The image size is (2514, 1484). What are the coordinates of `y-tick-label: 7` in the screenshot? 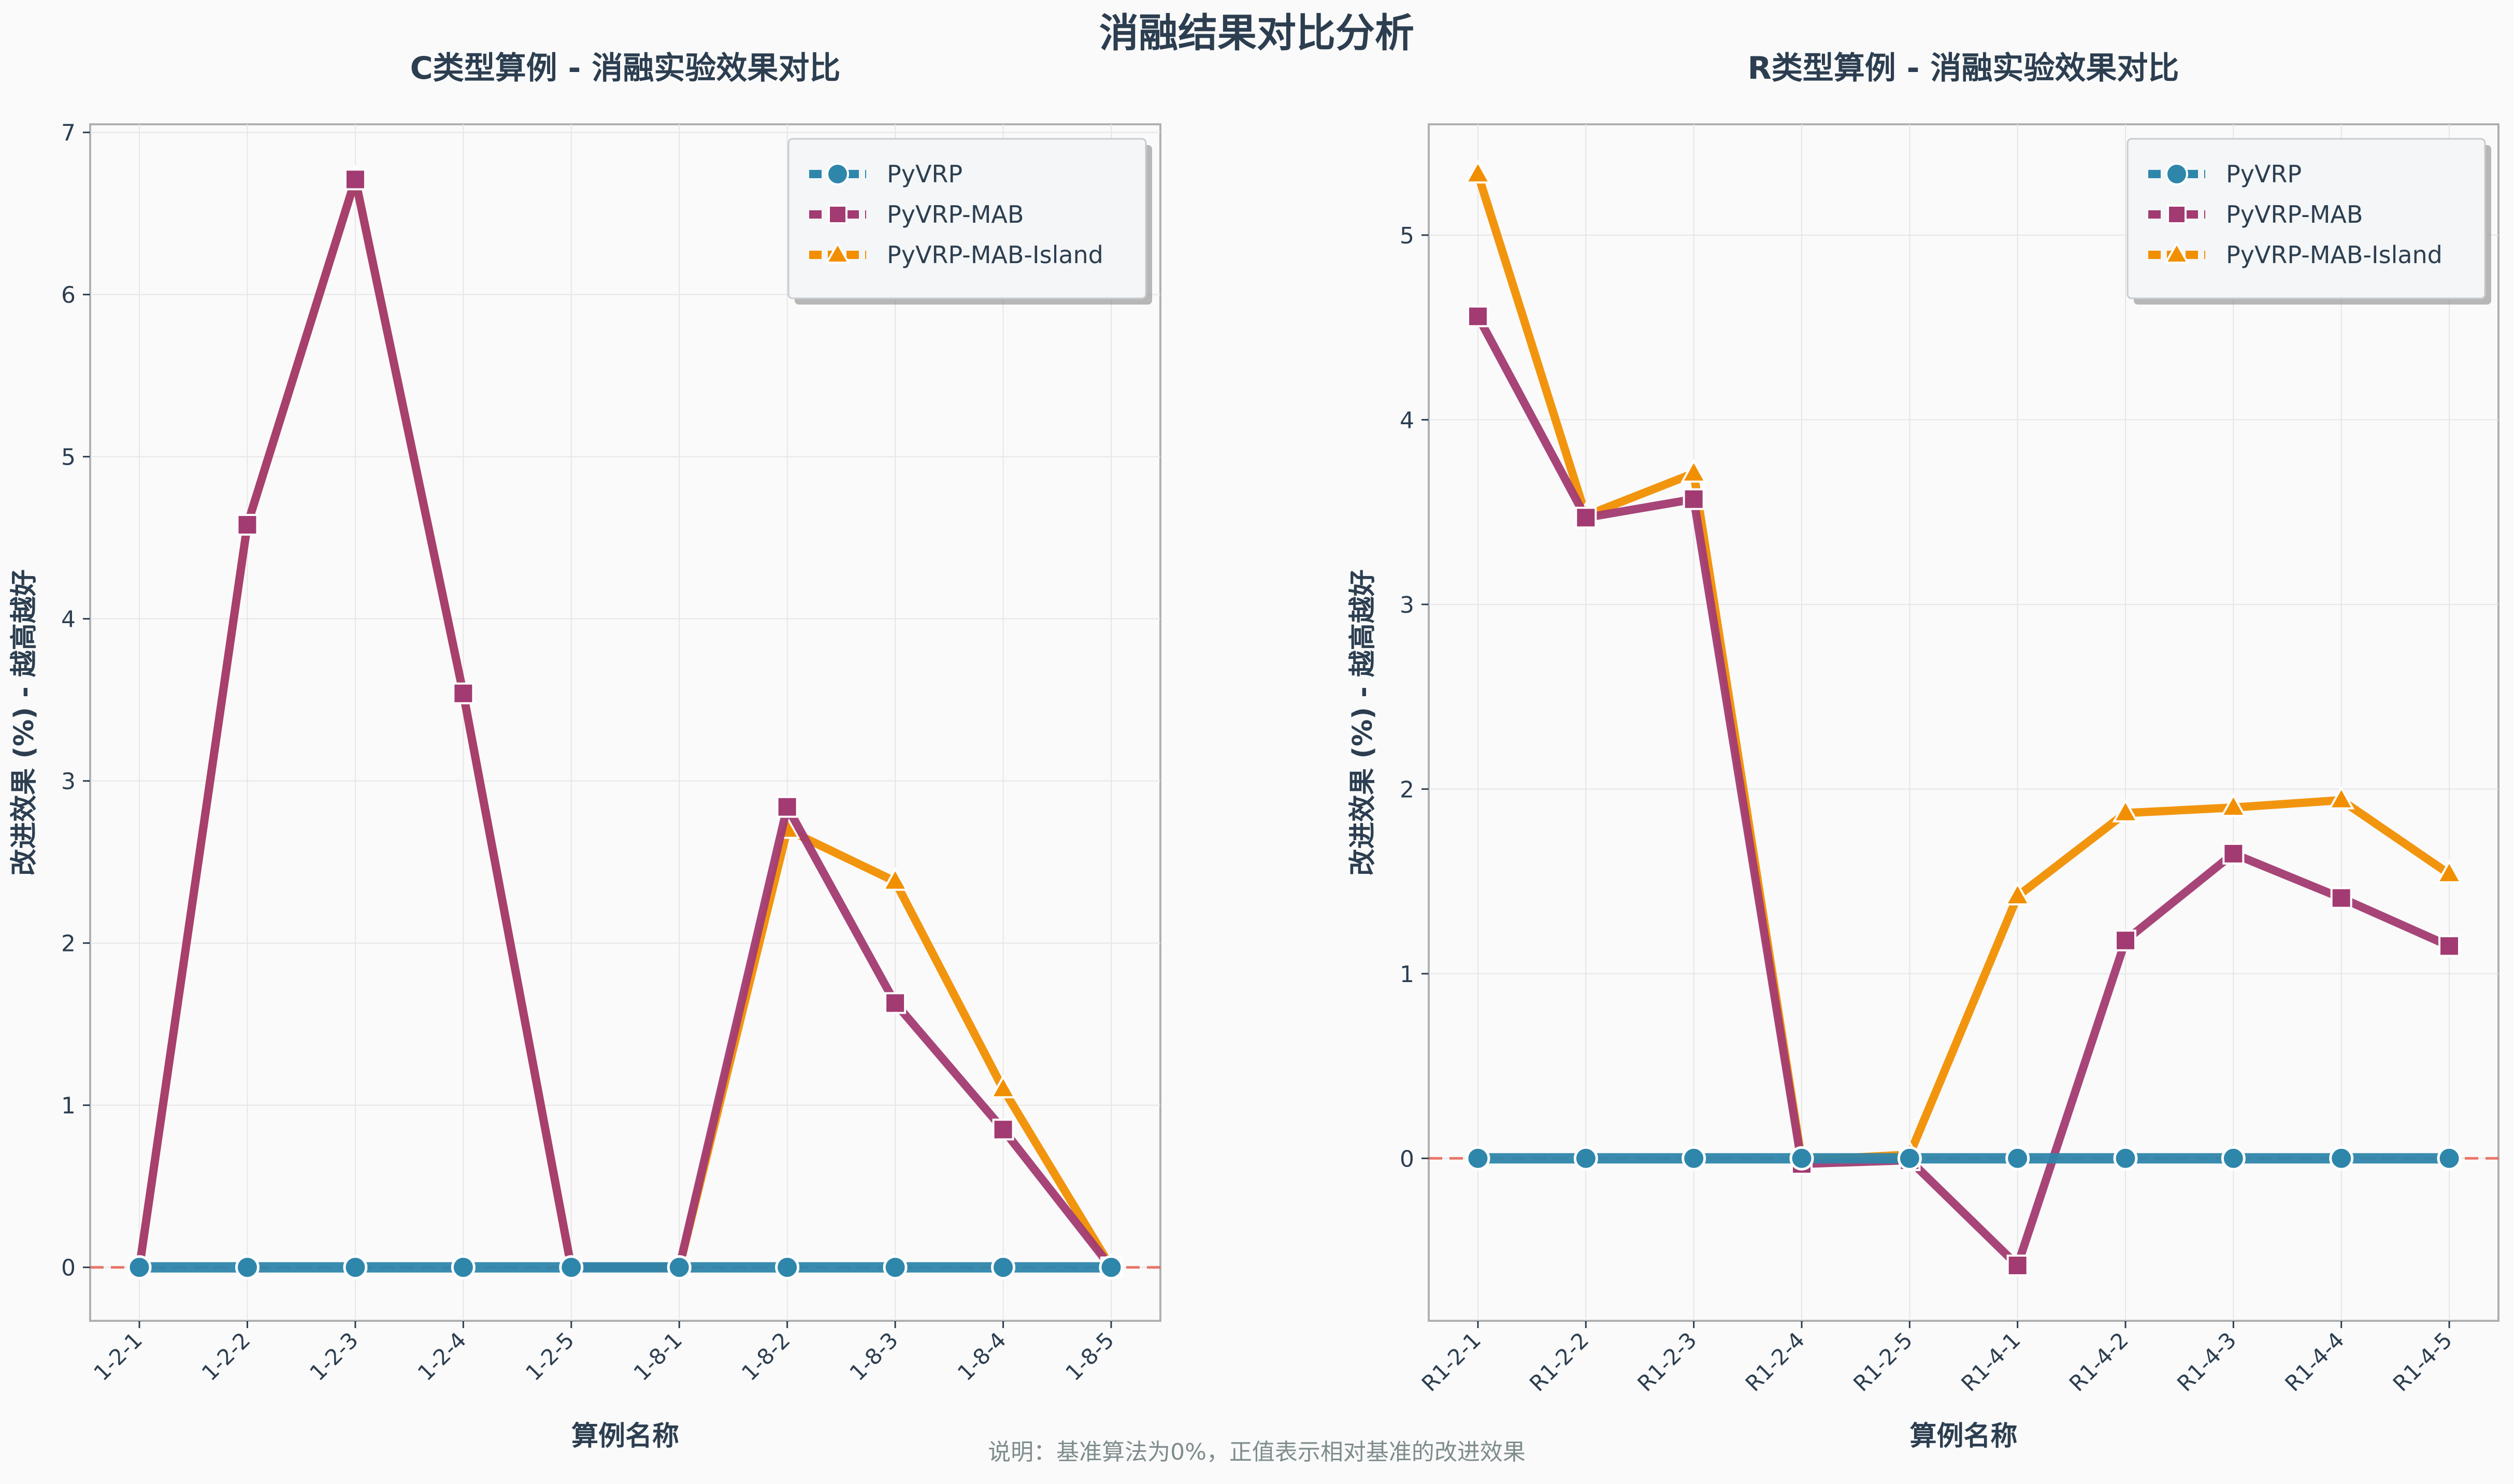 It's located at (69, 133).